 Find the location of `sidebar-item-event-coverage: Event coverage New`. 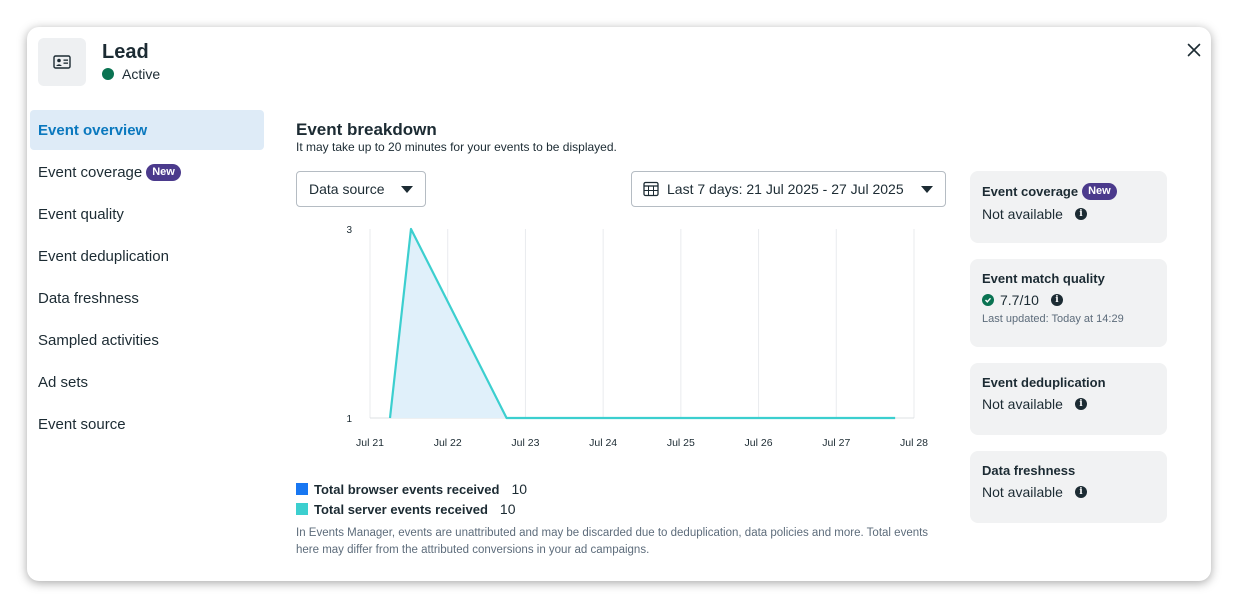

sidebar-item-event-coverage: Event coverage New is located at coordinates (147, 172).